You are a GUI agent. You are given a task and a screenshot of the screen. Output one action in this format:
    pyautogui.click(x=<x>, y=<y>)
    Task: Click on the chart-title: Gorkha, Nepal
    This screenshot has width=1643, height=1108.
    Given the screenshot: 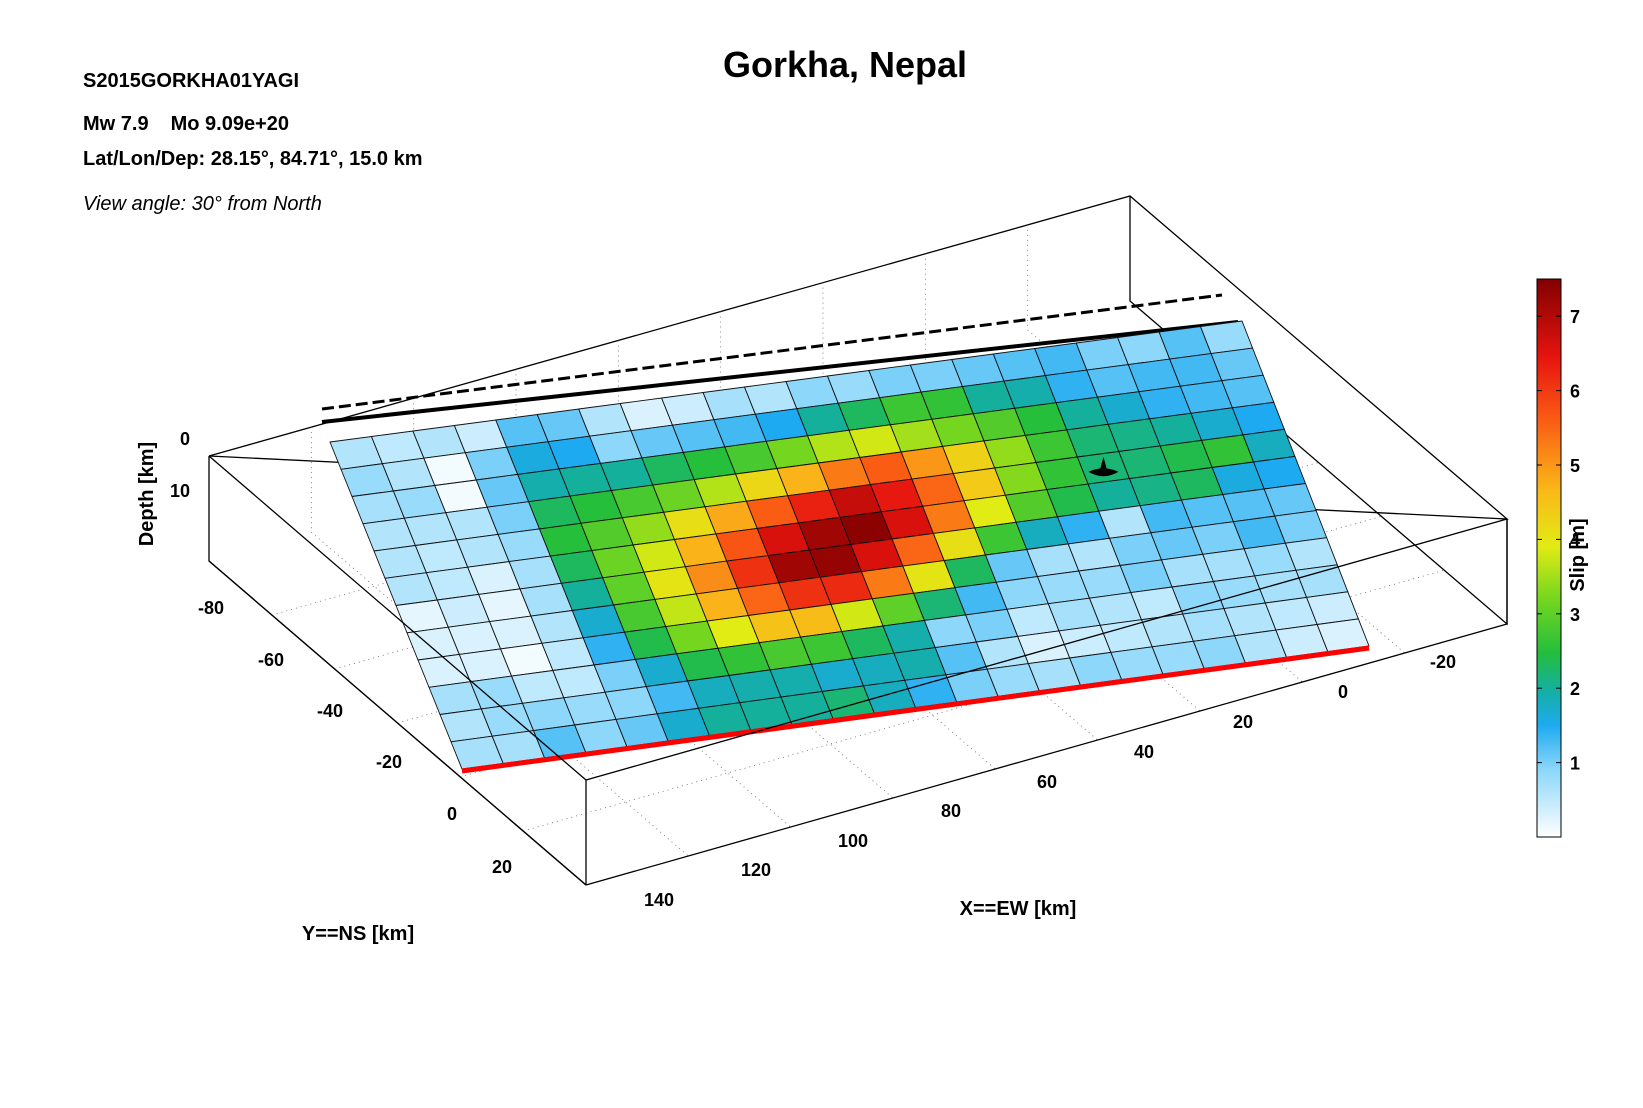 What is the action you would take?
    pyautogui.click(x=845, y=64)
    